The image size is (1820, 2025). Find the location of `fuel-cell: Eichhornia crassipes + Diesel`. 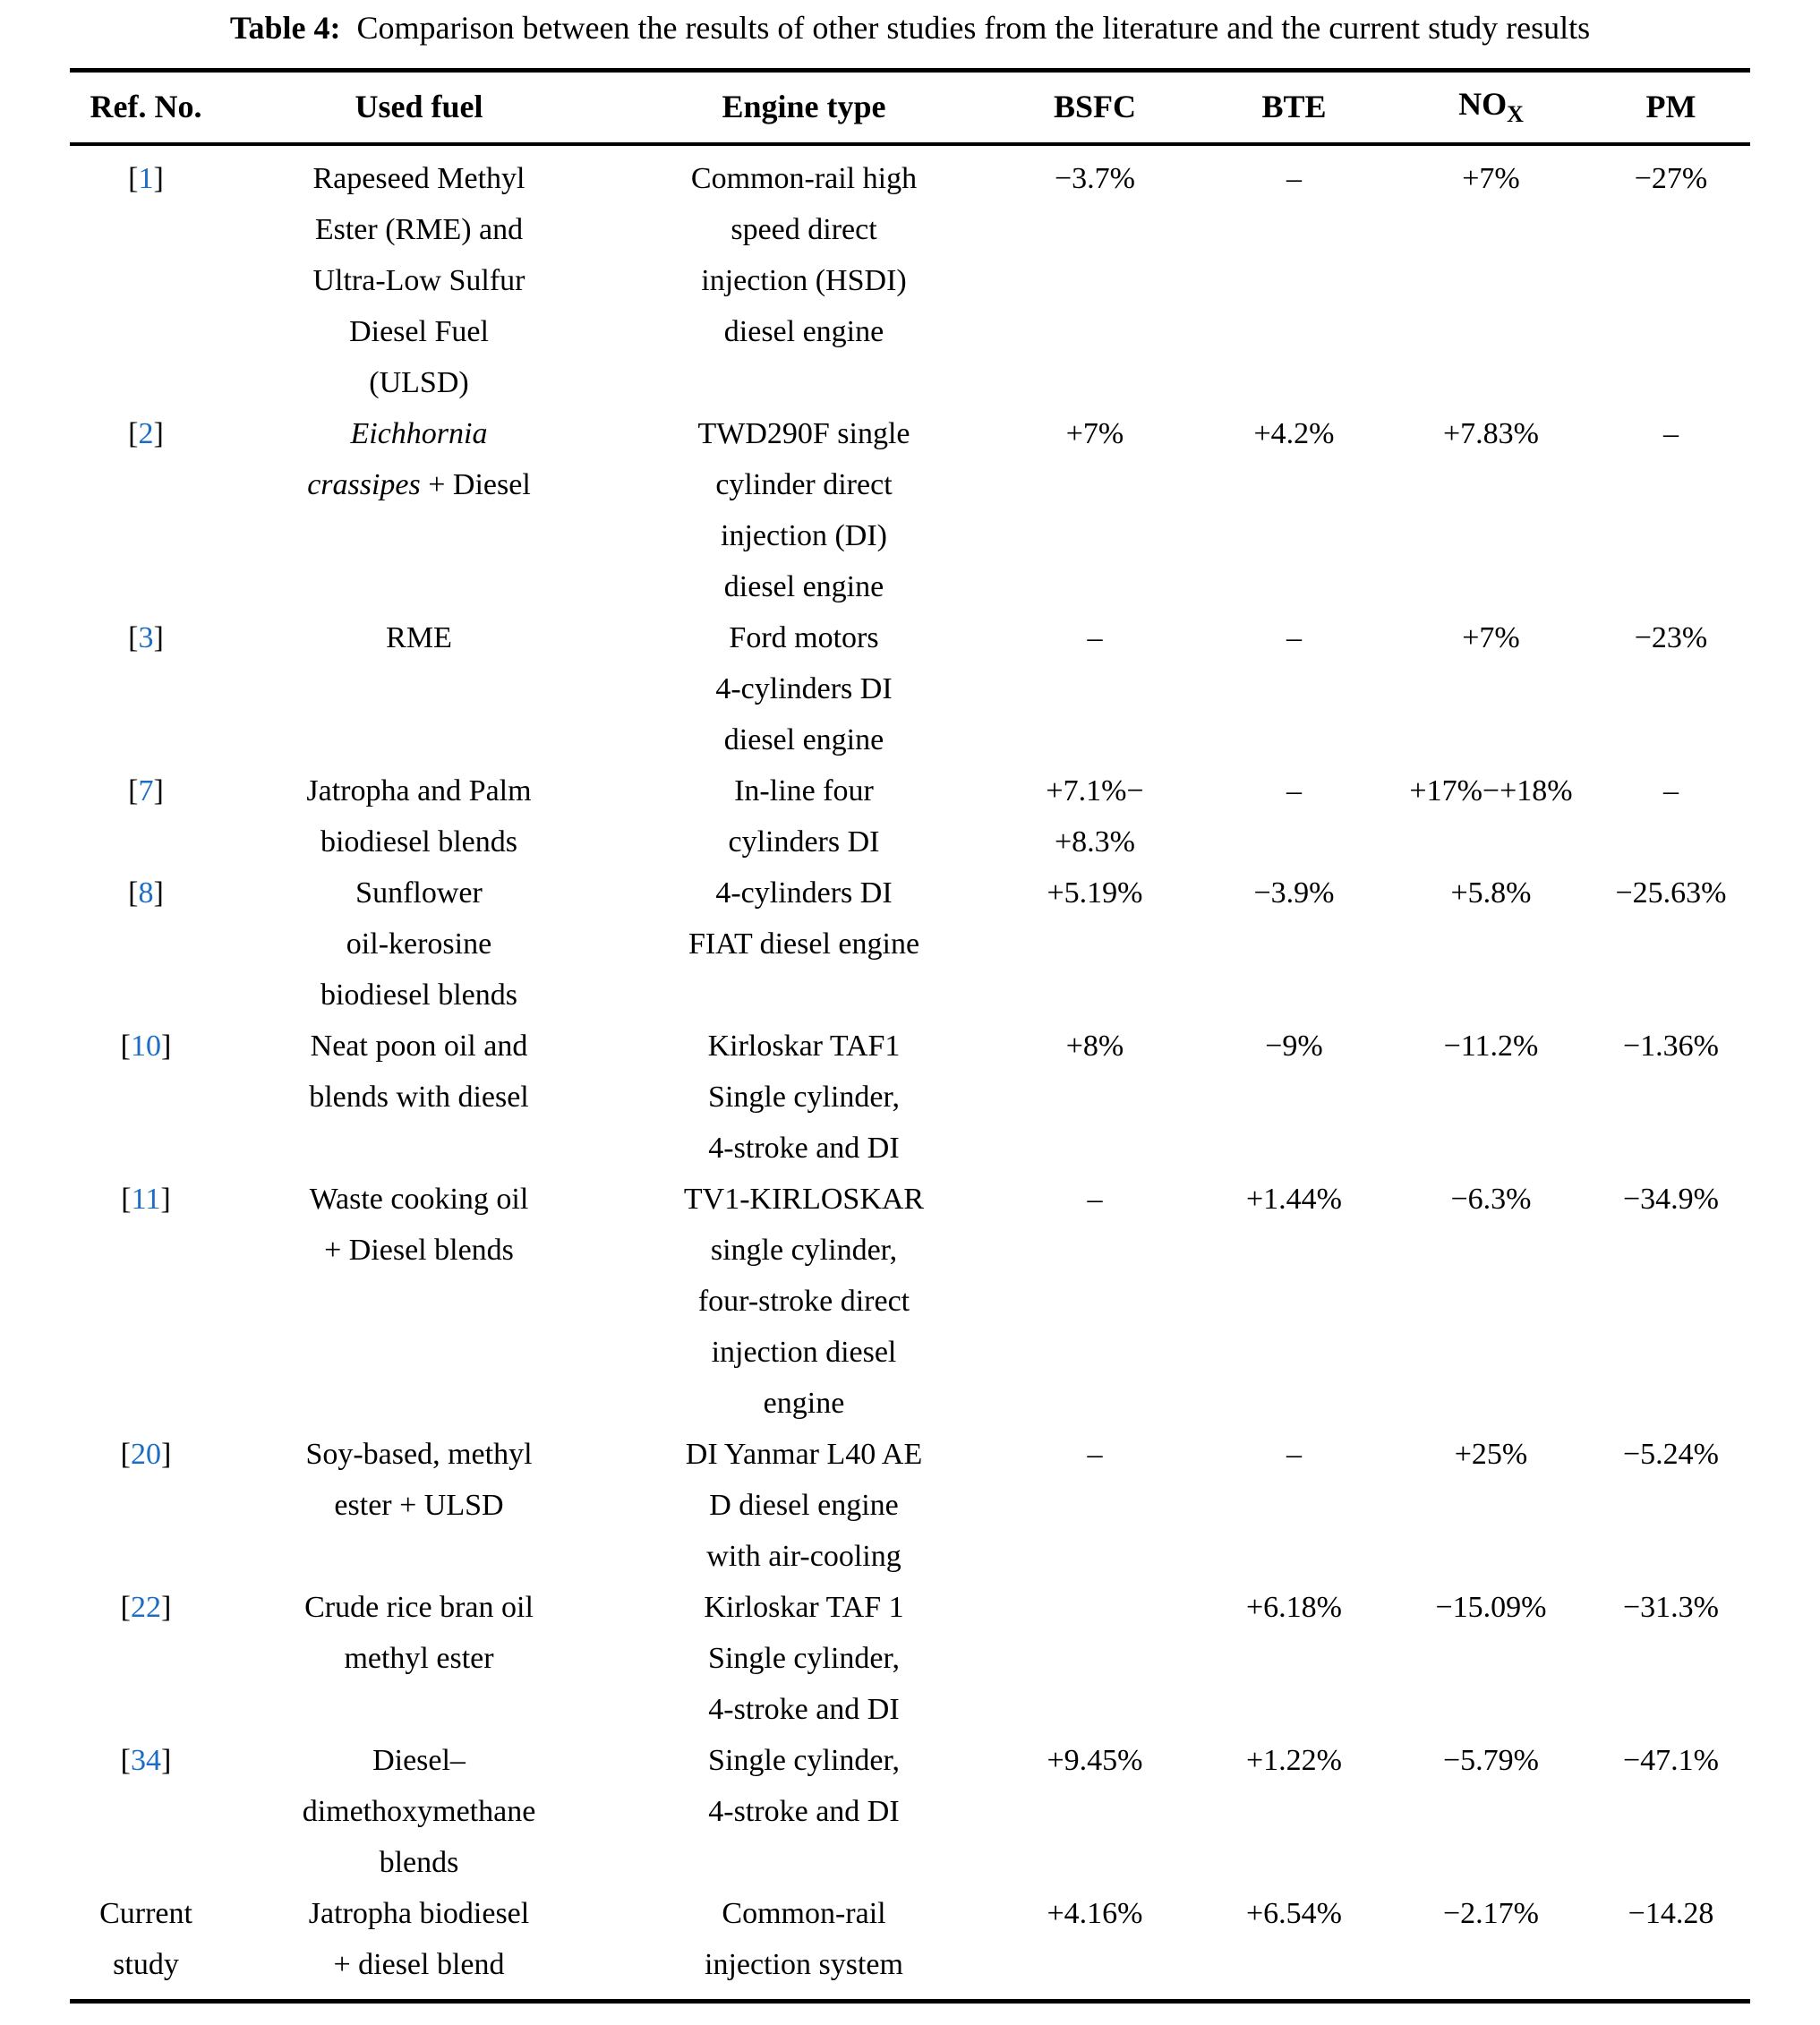

fuel-cell: Eichhornia crassipes + Diesel is located at coordinates (419, 460).